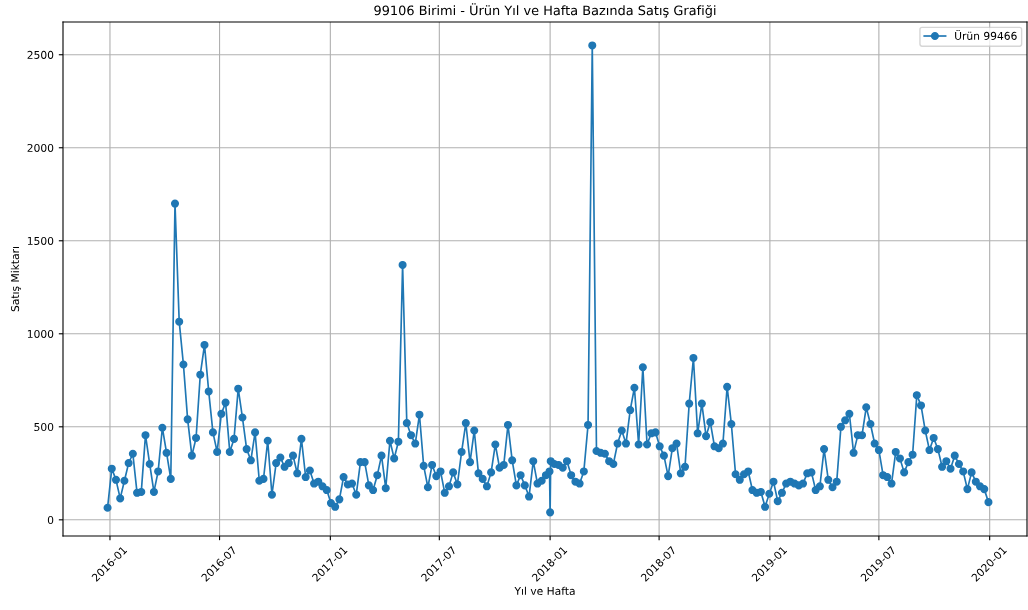 The image size is (1028, 610). What do you see at coordinates (50, 520) in the screenshot?
I see `y-tick-label: 0` at bounding box center [50, 520].